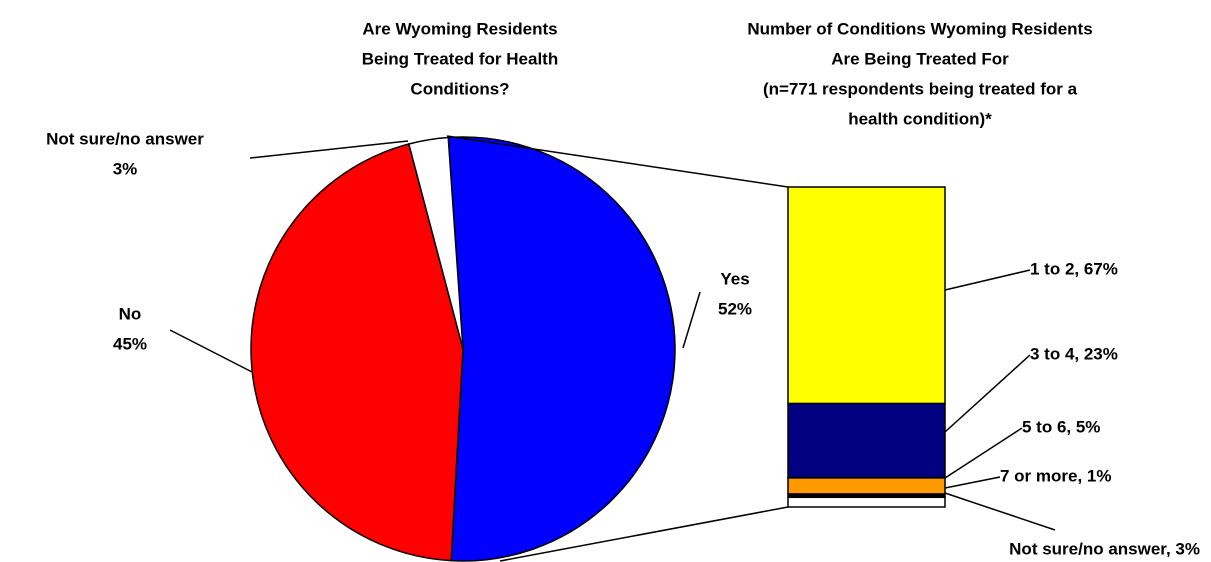 The height and width of the screenshot is (562, 1211). I want to click on chart-title: (n=771 respondents being treated for a, so click(920, 88).